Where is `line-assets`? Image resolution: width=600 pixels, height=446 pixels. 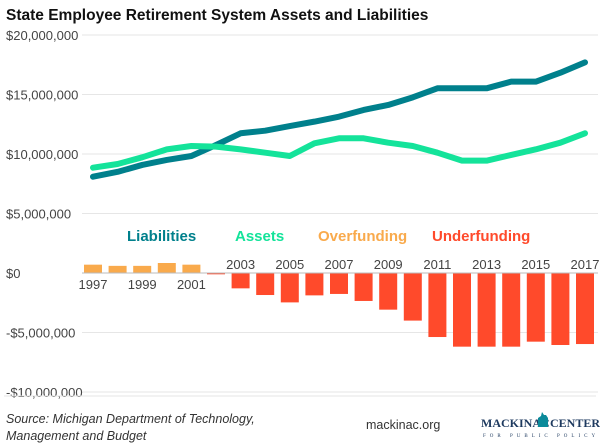 line-assets is located at coordinates (339, 150).